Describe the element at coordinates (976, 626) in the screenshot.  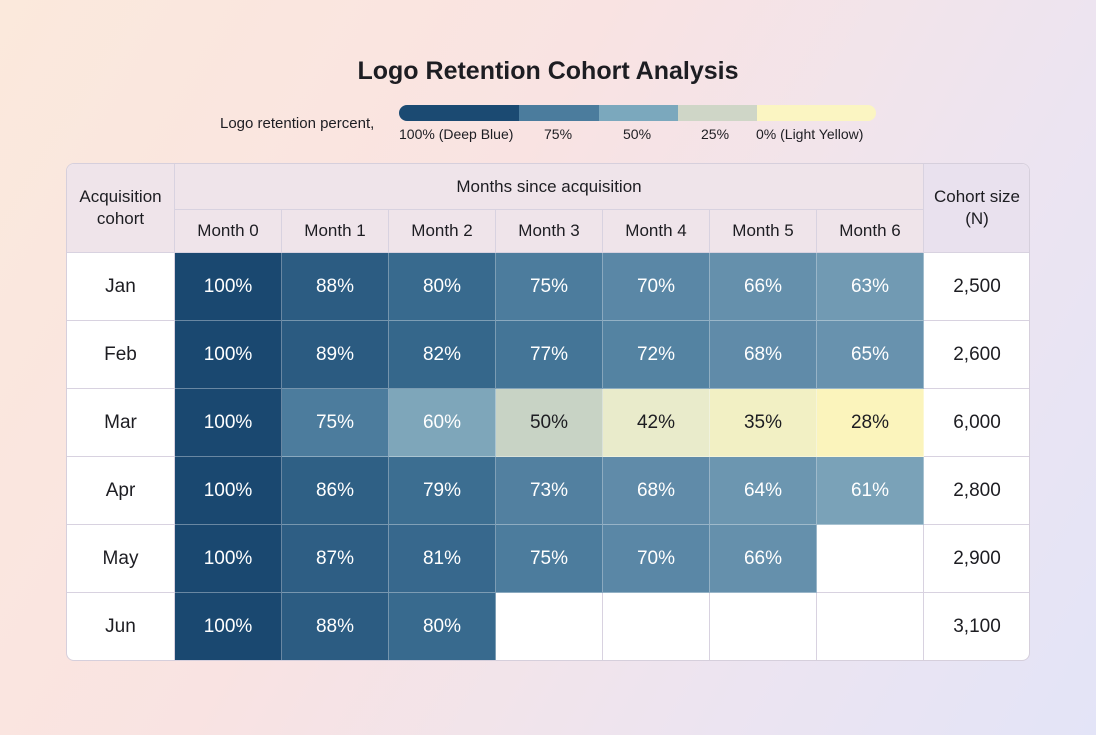
I see `cohort-size: 3,100` at that location.